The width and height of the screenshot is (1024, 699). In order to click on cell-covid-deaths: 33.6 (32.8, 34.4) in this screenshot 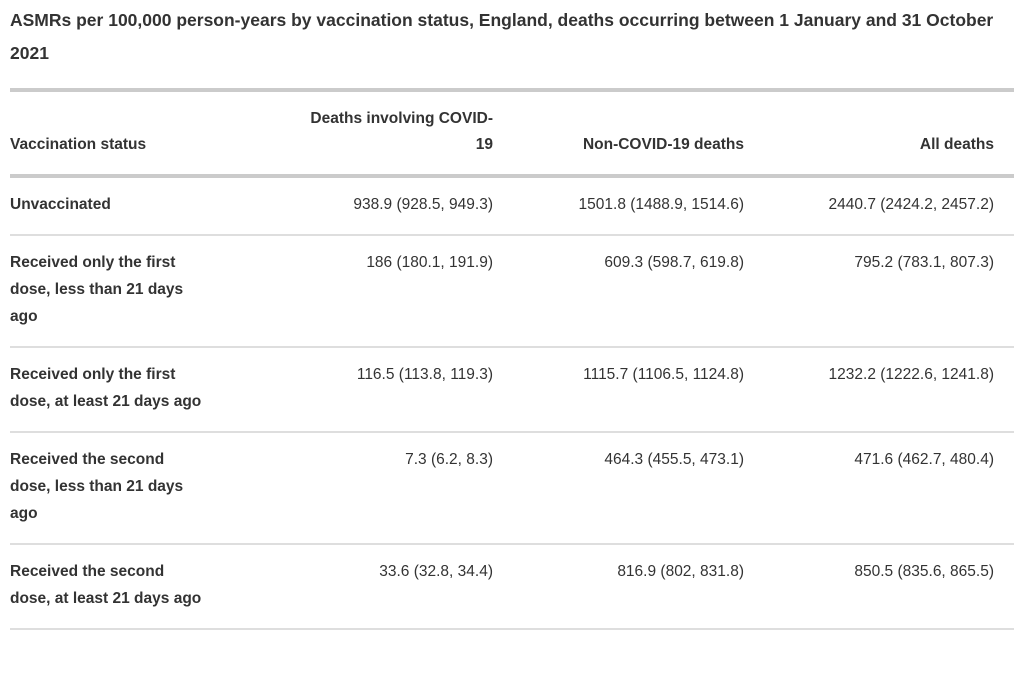, I will do `click(436, 571)`.